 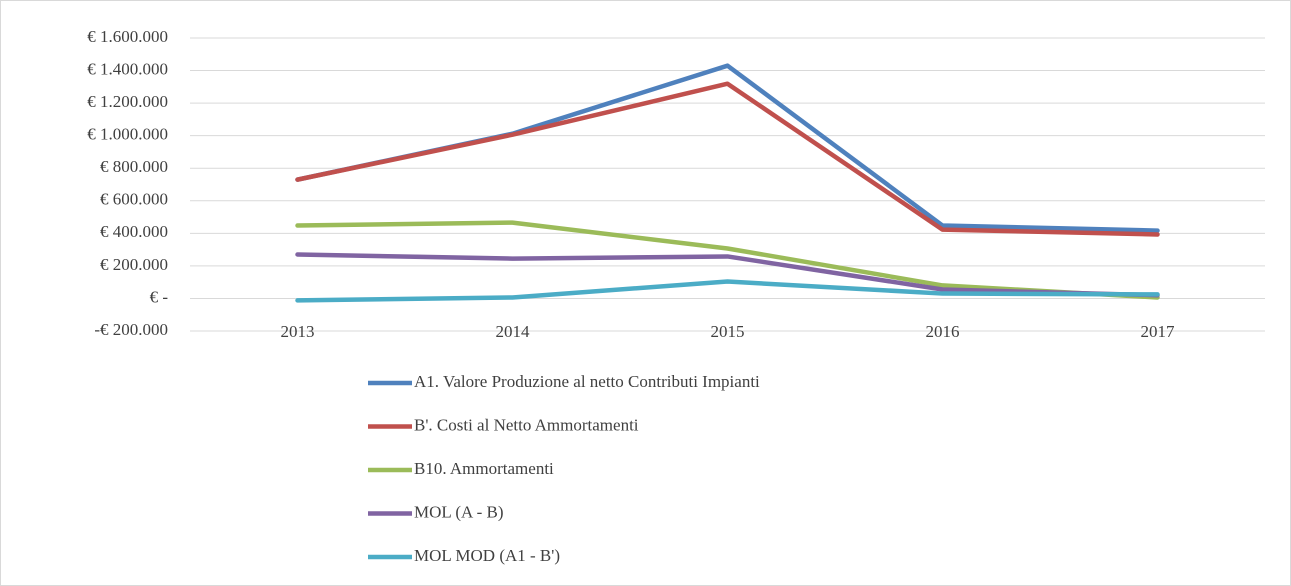 What do you see at coordinates (159, 296) in the screenshot?
I see `y-tick-label: € -` at bounding box center [159, 296].